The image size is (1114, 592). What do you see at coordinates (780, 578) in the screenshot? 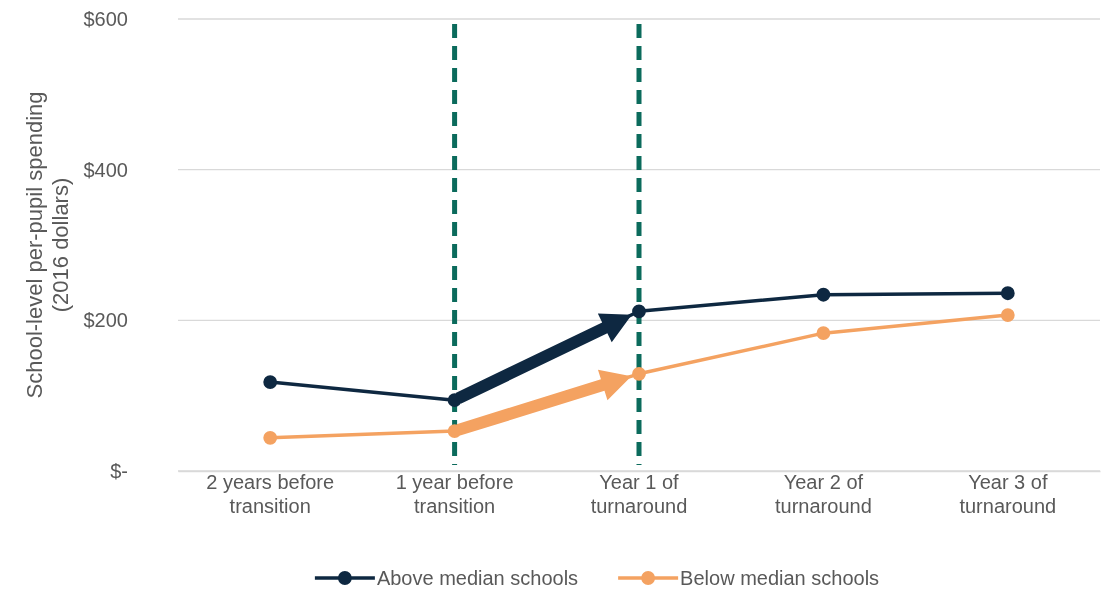
I see `legend-label: Below median schools` at bounding box center [780, 578].